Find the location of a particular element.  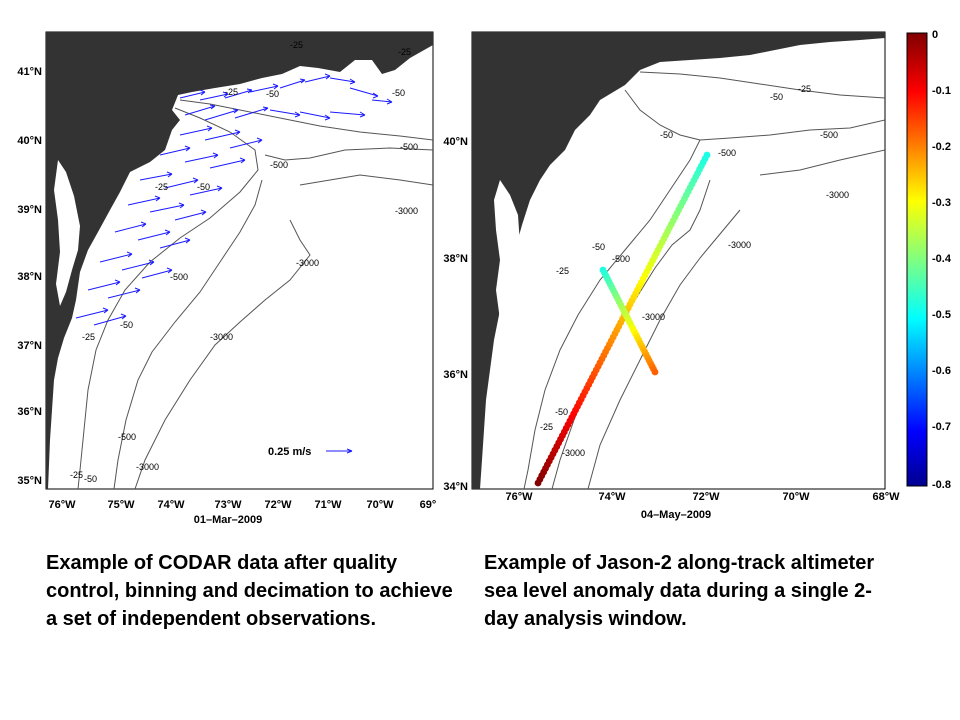

colorbar-tick: -0.2 is located at coordinates (941, 147).